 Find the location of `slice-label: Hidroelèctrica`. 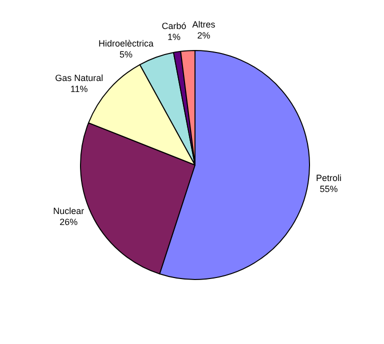

slice-label: Hidroelèctrica is located at coordinates (126, 43).